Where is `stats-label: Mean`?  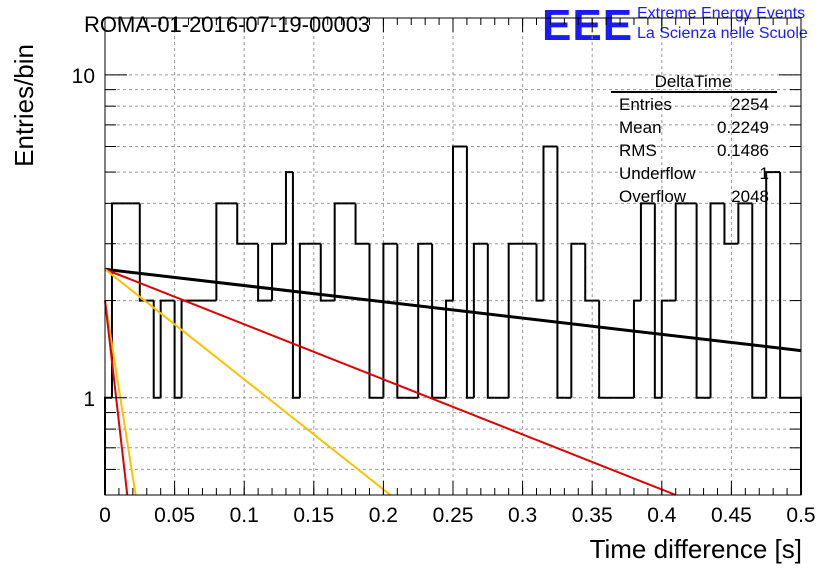
stats-label: Mean is located at coordinates (640, 127).